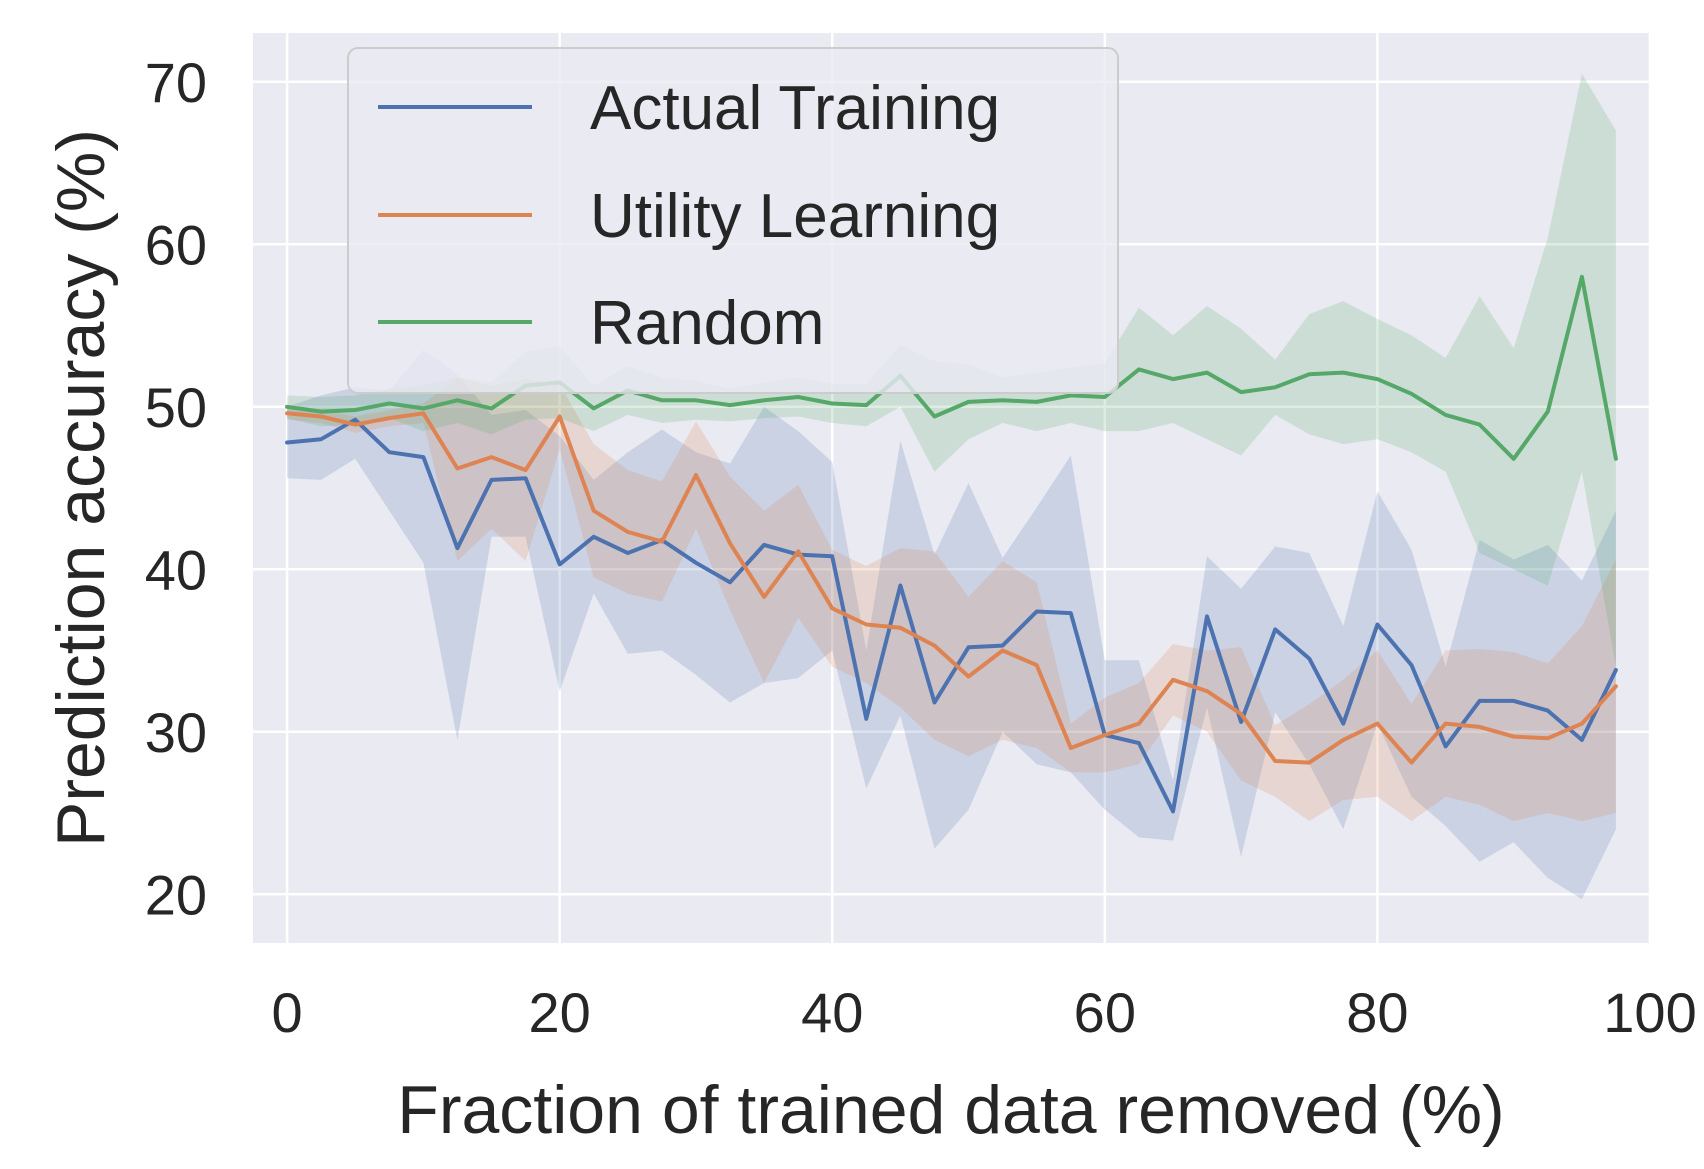 The width and height of the screenshot is (1704, 1169). What do you see at coordinates (832, 1012) in the screenshot?
I see `x-tick-label: 40` at bounding box center [832, 1012].